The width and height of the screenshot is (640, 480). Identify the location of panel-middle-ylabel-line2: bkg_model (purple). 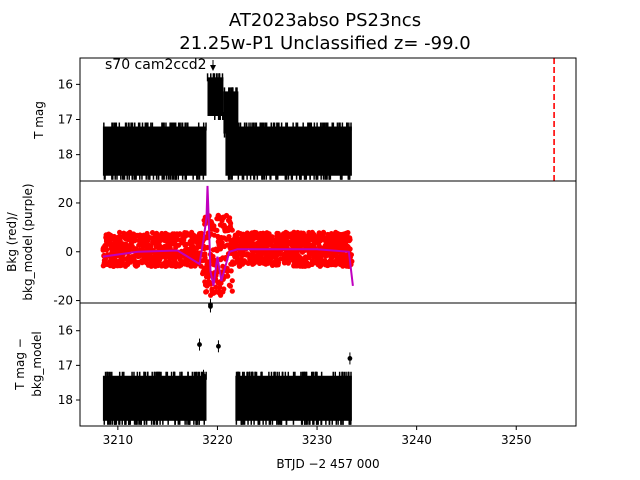
(28, 241).